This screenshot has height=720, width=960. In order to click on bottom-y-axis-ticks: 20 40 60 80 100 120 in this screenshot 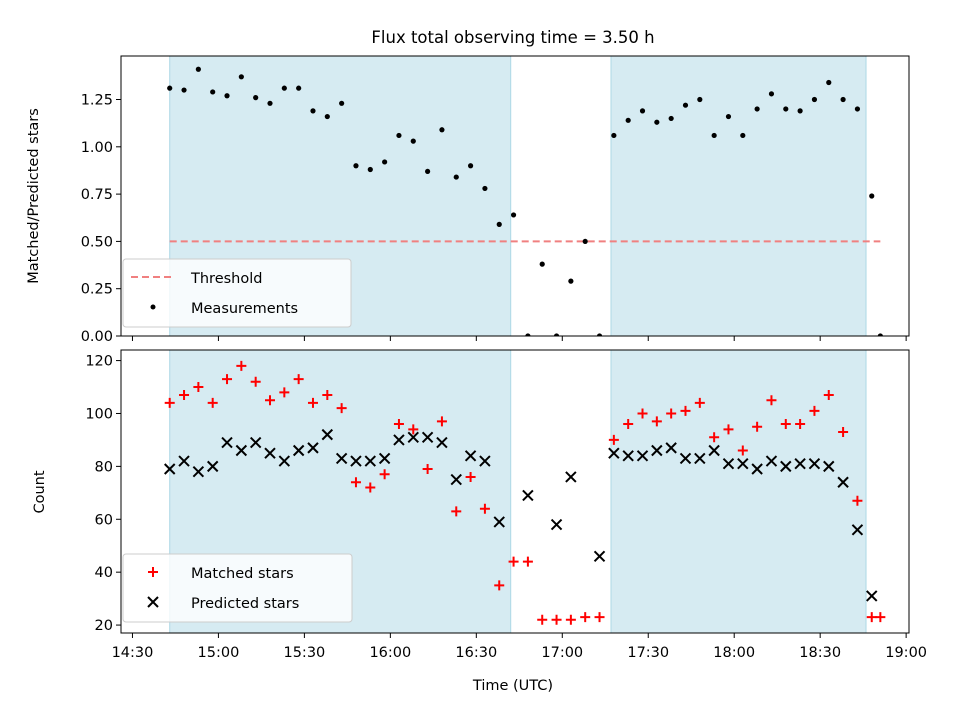, I will do `click(103, 494)`.